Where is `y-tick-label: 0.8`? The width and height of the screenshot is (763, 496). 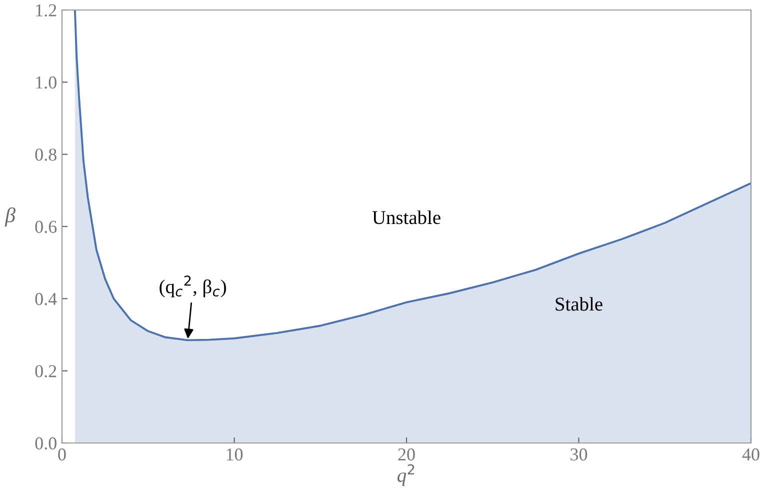
y-tick-label: 0.8 is located at coordinates (45, 154).